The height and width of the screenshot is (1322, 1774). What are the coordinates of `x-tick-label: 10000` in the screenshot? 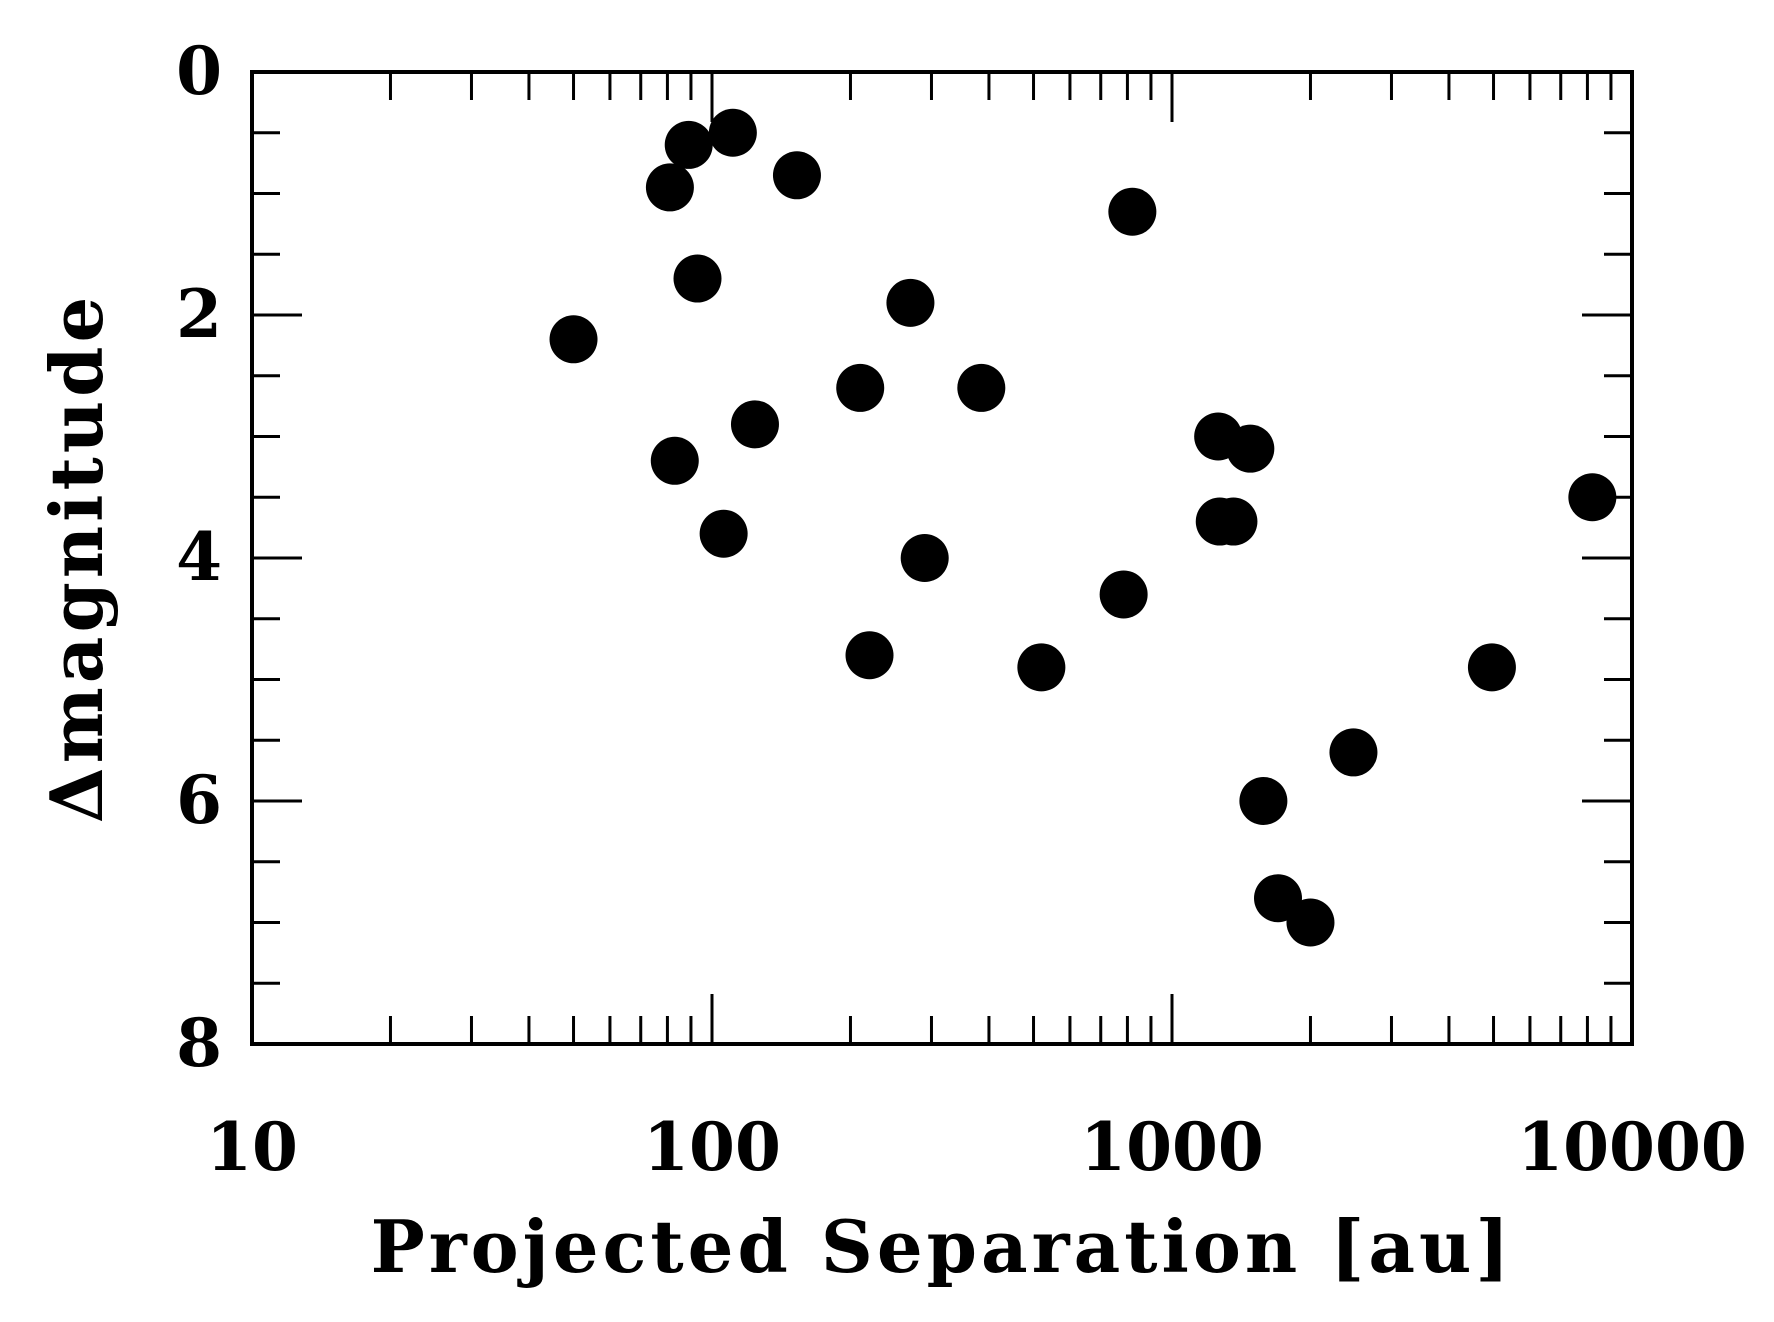 It's located at (1632, 1147).